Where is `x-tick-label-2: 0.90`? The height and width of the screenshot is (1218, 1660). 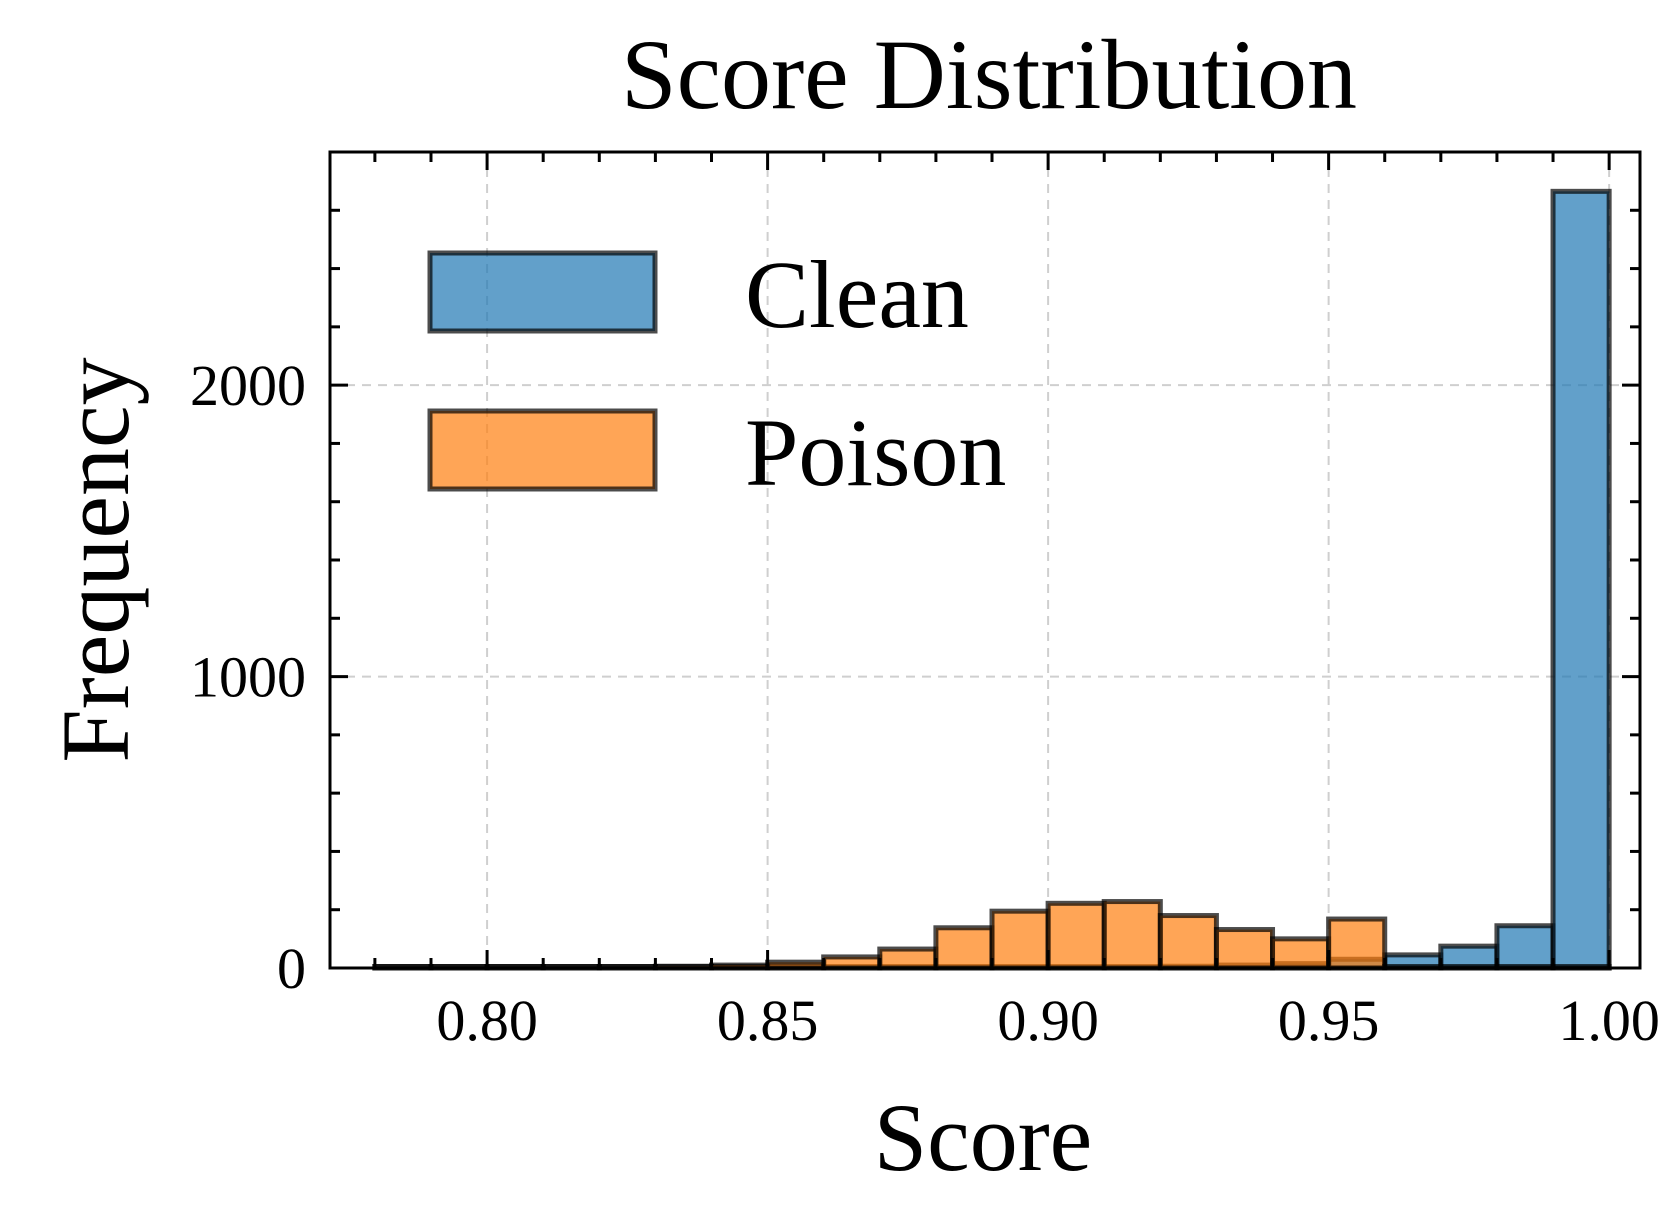 x-tick-label-2: 0.90 is located at coordinates (1048, 1020).